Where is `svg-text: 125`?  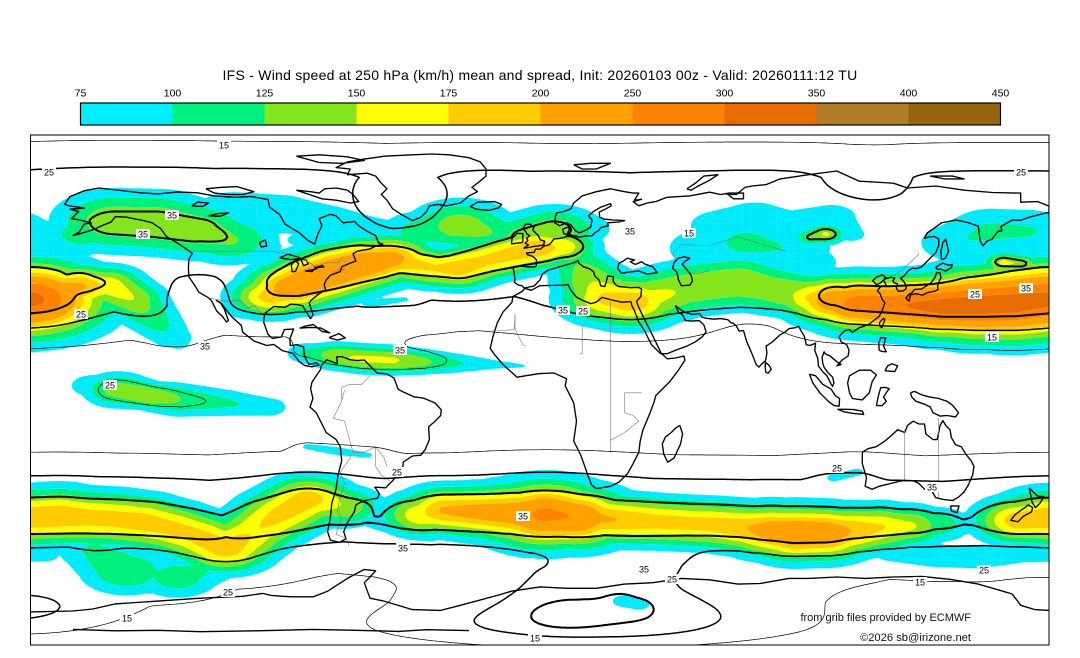 svg-text: 125 is located at coordinates (265, 94).